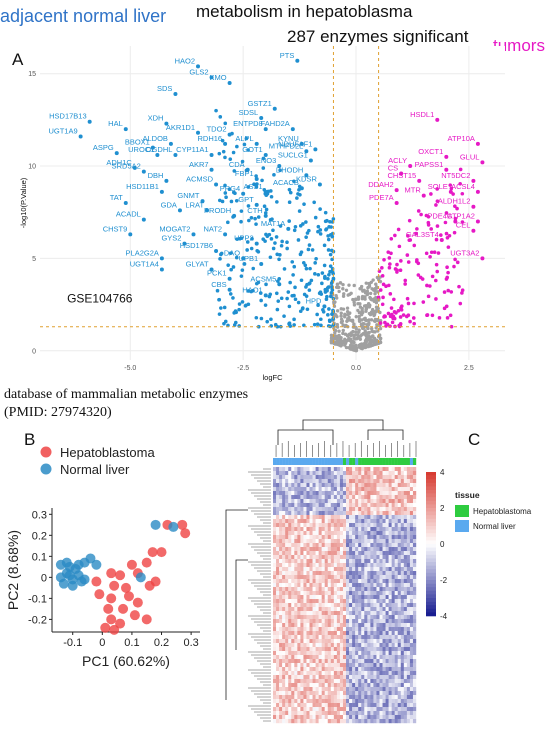 This screenshot has height=742, width=550. Describe the element at coordinates (310, 160) in the screenshot. I see `volcano-point-labeled` at that location.